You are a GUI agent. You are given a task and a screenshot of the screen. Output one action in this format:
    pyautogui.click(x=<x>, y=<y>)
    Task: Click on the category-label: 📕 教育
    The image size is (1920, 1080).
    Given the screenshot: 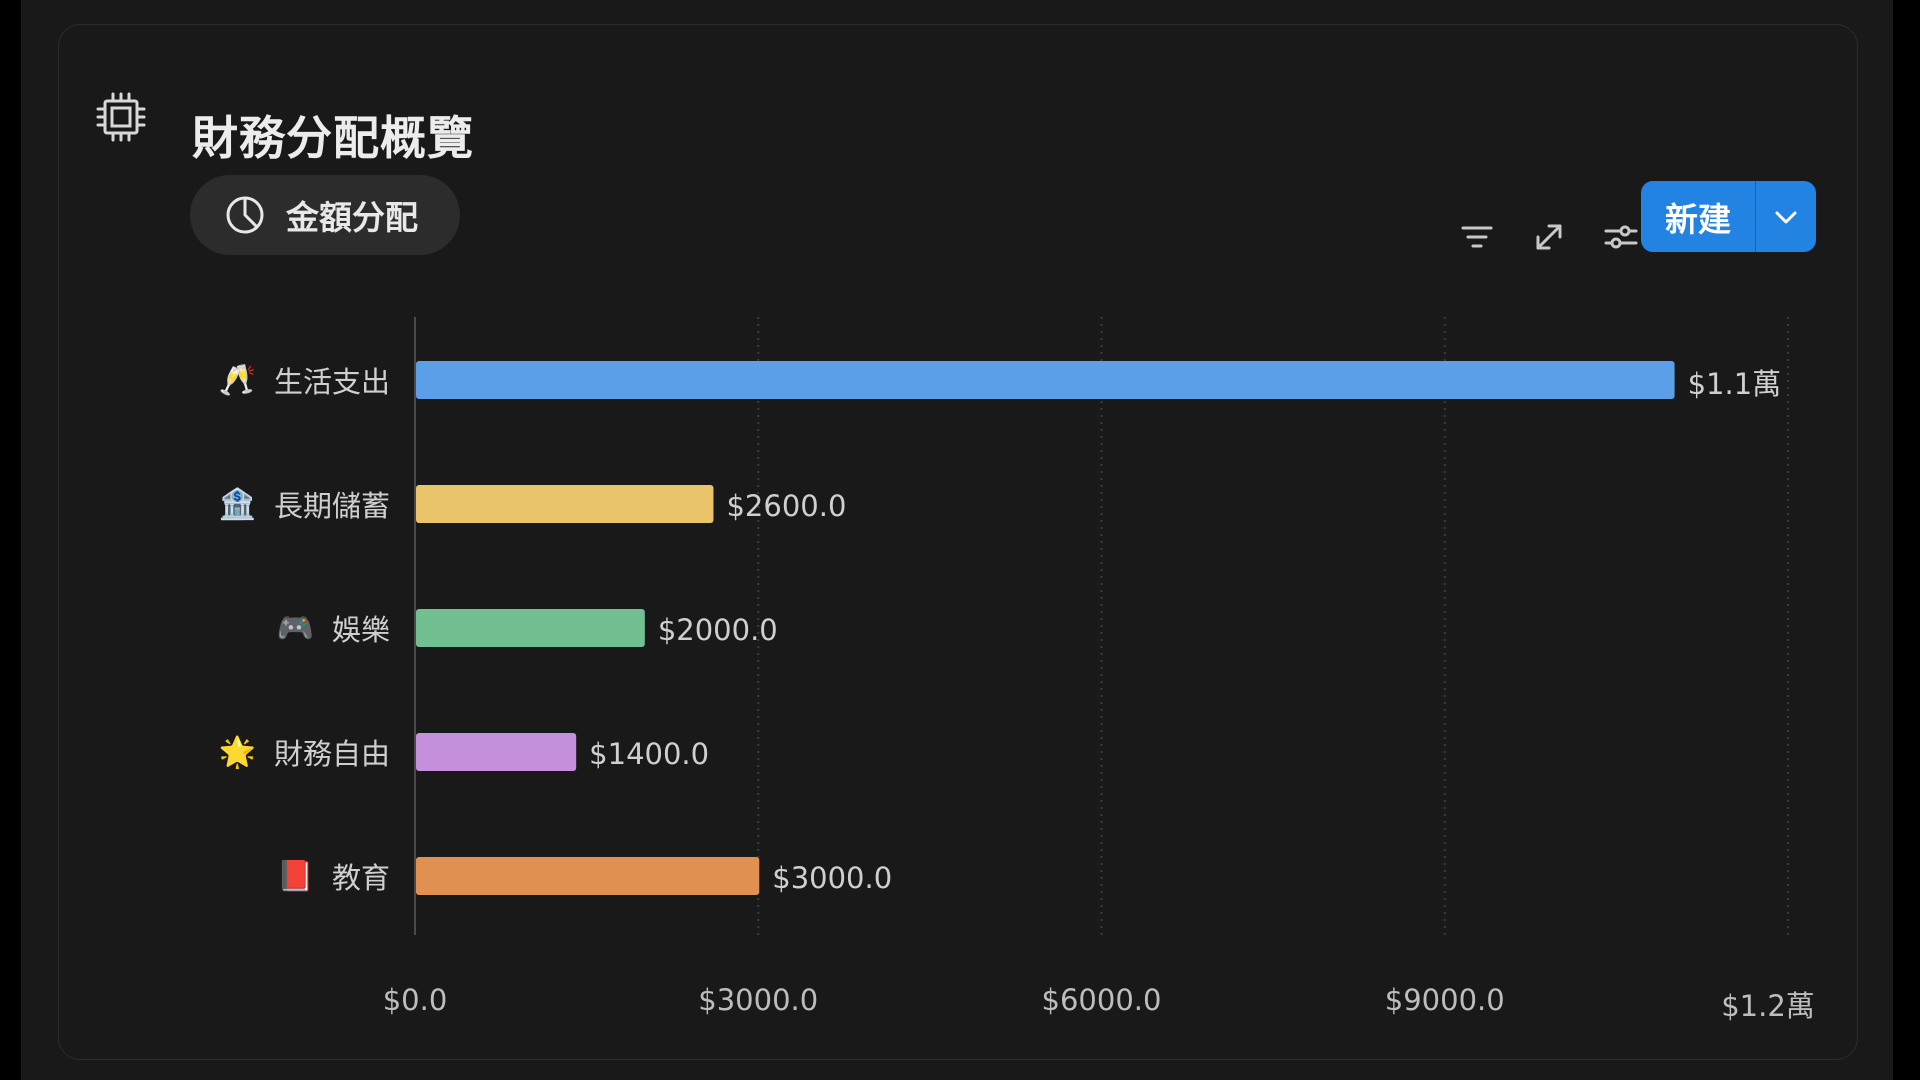 What is the action you would take?
    pyautogui.click(x=333, y=876)
    